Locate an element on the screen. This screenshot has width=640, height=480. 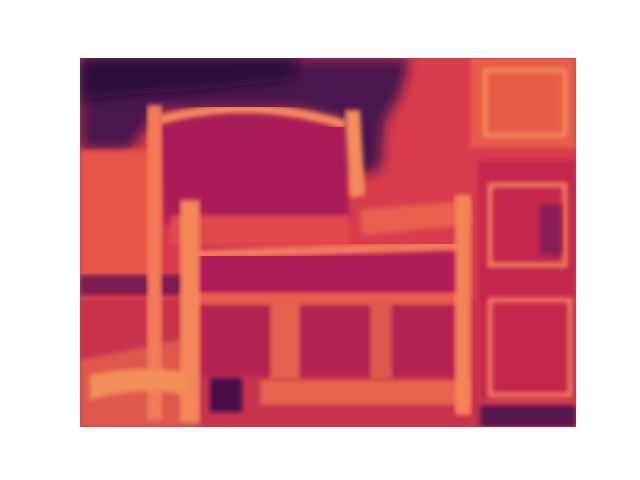
under-seat is located at coordinates (327, 341).